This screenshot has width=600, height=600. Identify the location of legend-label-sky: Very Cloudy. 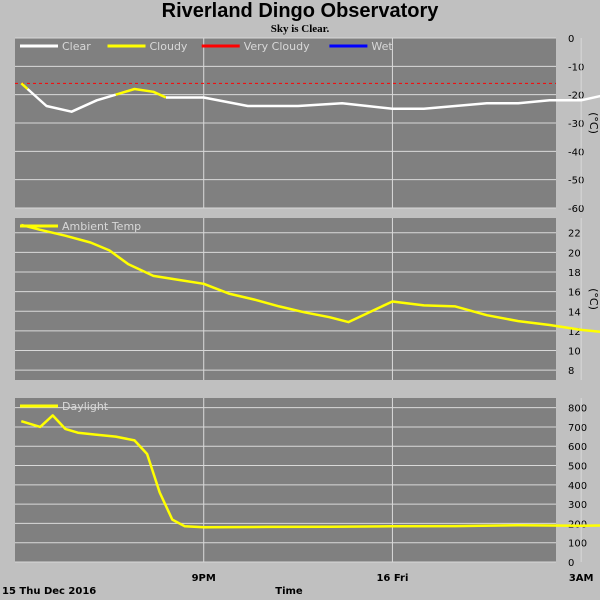
(277, 46).